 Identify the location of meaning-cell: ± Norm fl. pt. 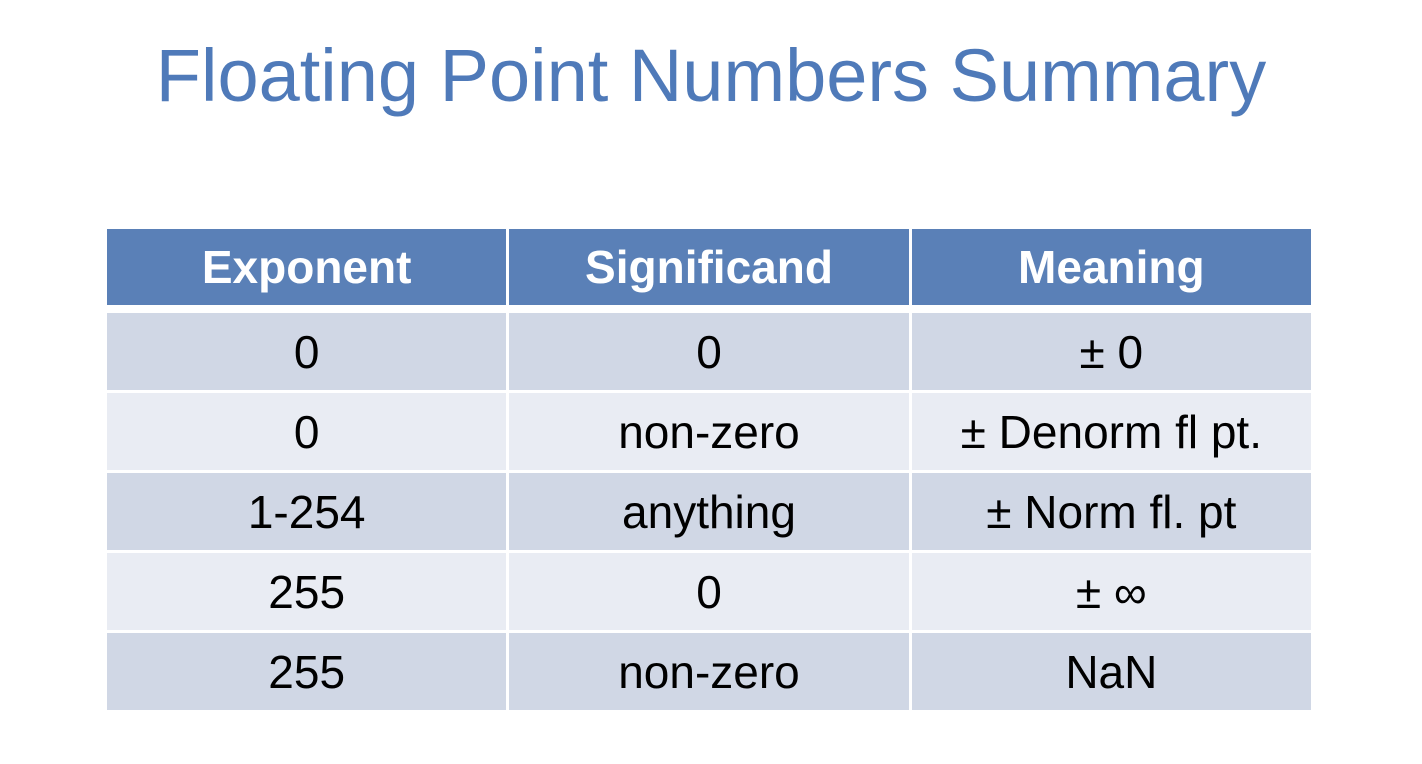
(1111, 511).